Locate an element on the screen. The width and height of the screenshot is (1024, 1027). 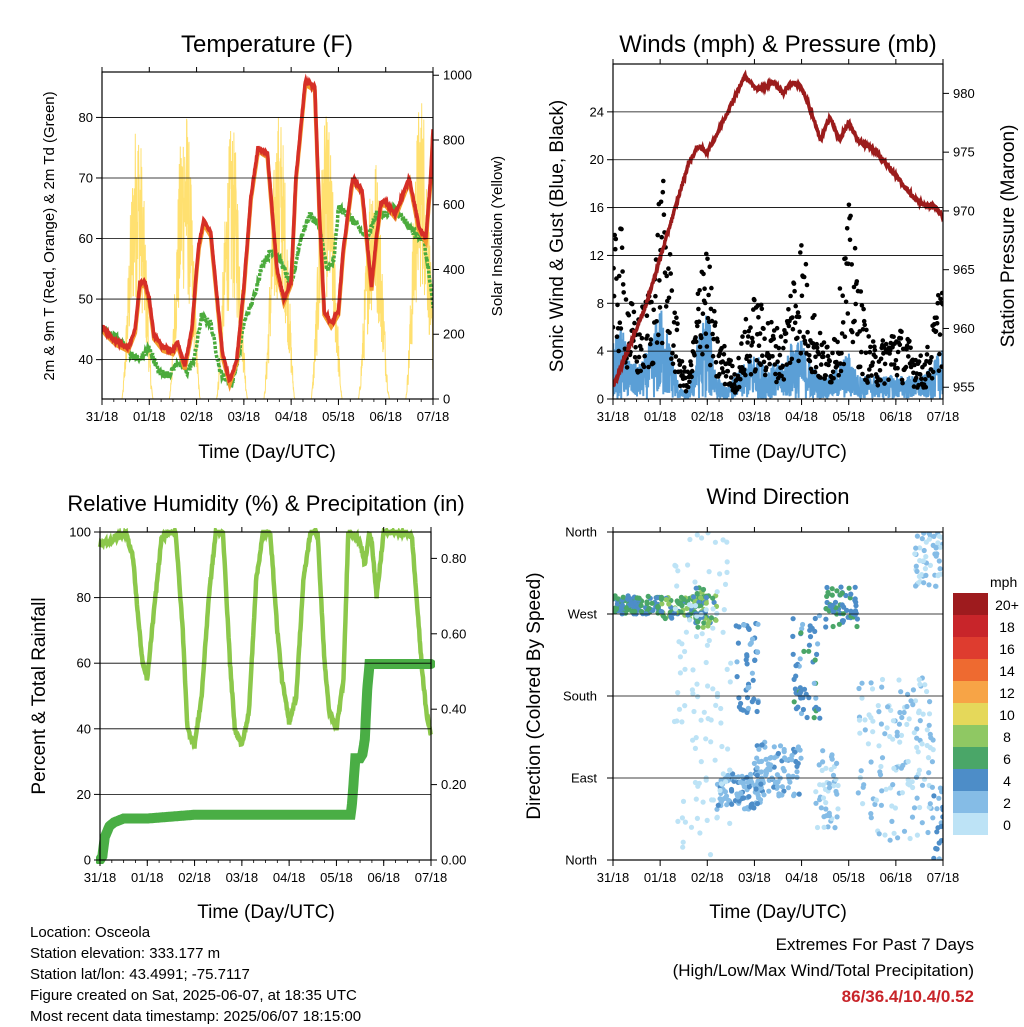
direction-ytick-label: West is located at coordinates (583, 614).